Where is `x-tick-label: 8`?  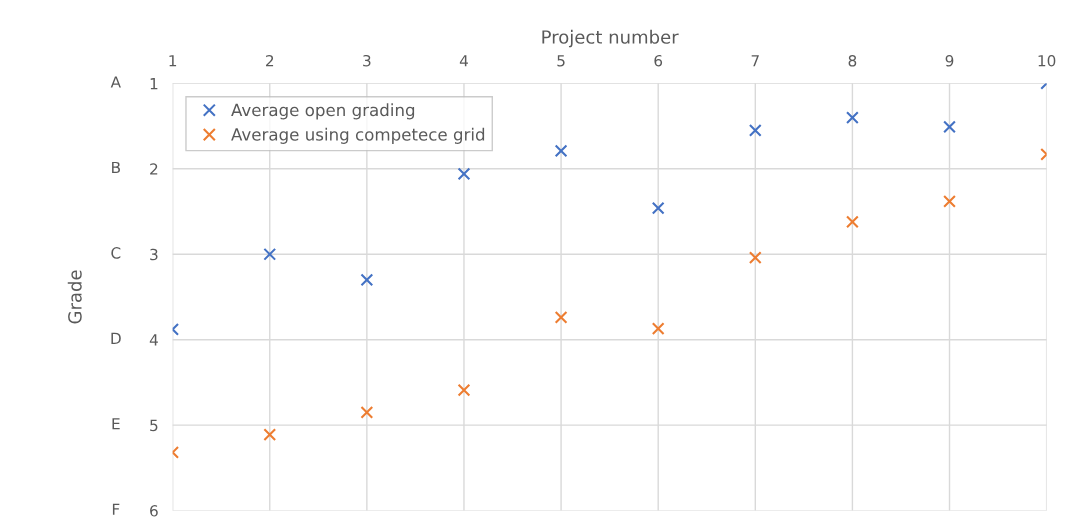 x-tick-label: 8 is located at coordinates (852, 60).